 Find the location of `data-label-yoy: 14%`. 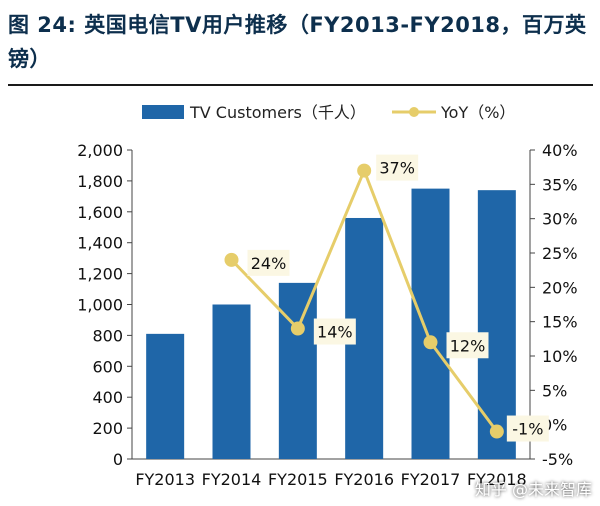

data-label-yoy: 14% is located at coordinates (335, 332).